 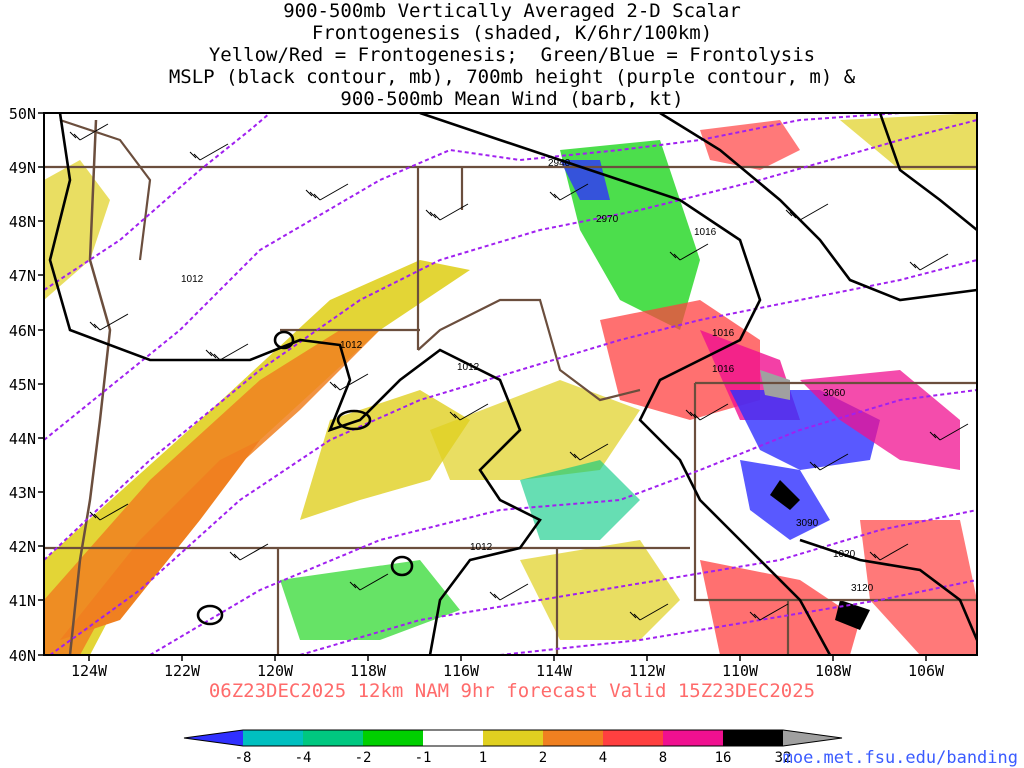 What do you see at coordinates (663, 758) in the screenshot?
I see `colorbar-label: 8` at bounding box center [663, 758].